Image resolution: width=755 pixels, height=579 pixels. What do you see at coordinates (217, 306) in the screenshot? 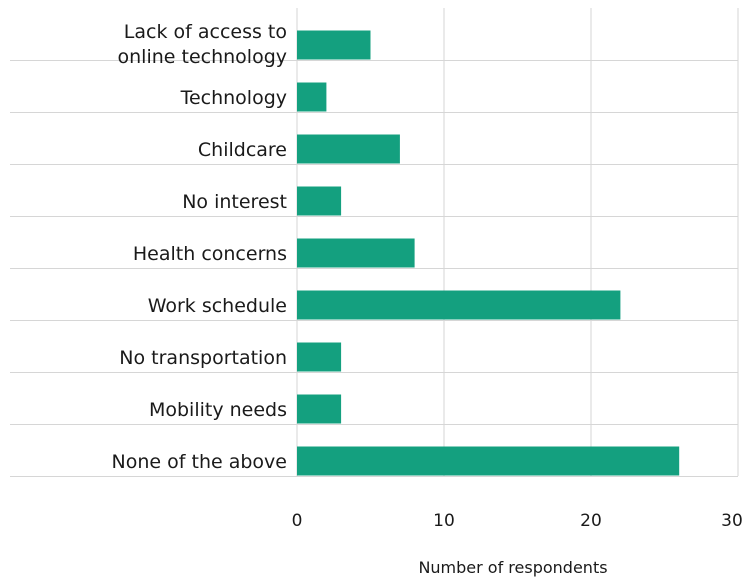
I see `category-label-5: Work schedule` at bounding box center [217, 306].